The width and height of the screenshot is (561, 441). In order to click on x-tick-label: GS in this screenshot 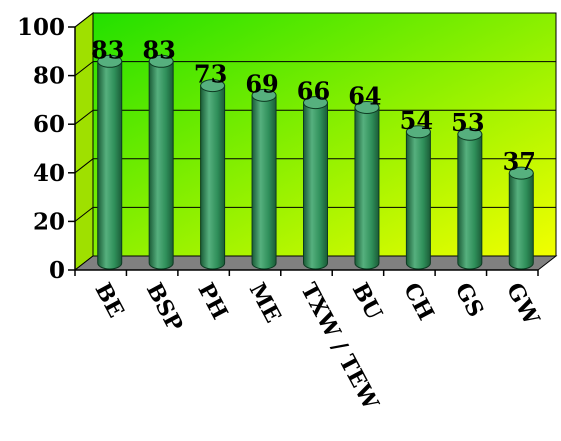, I will do `click(469, 300)`.